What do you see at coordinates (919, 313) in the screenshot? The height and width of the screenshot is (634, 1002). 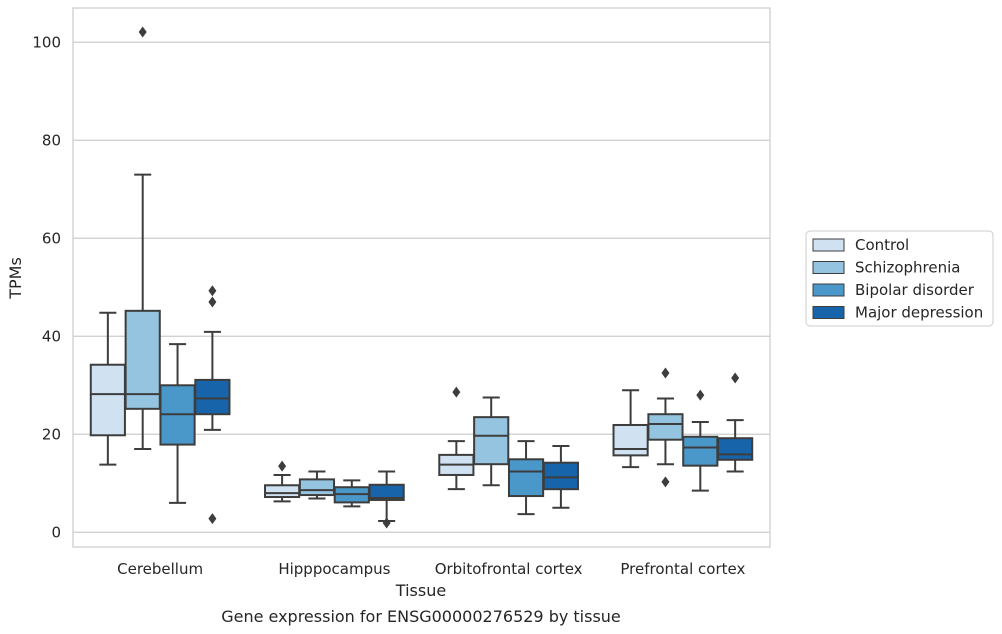 I see `legend-label: Major depression` at bounding box center [919, 313].